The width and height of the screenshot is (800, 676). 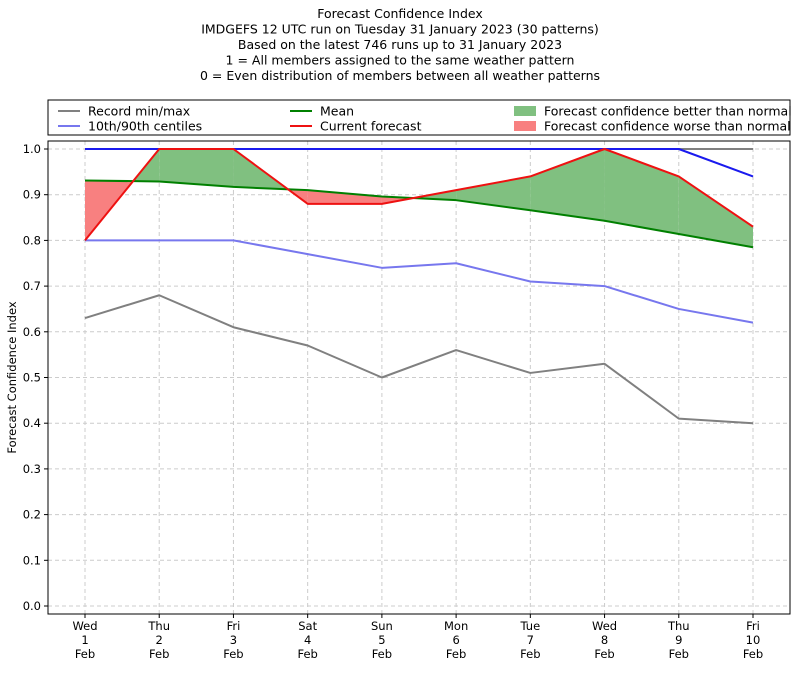 What do you see at coordinates (344, 197) in the screenshot?
I see `fill-worse-than-normal` at bounding box center [344, 197].